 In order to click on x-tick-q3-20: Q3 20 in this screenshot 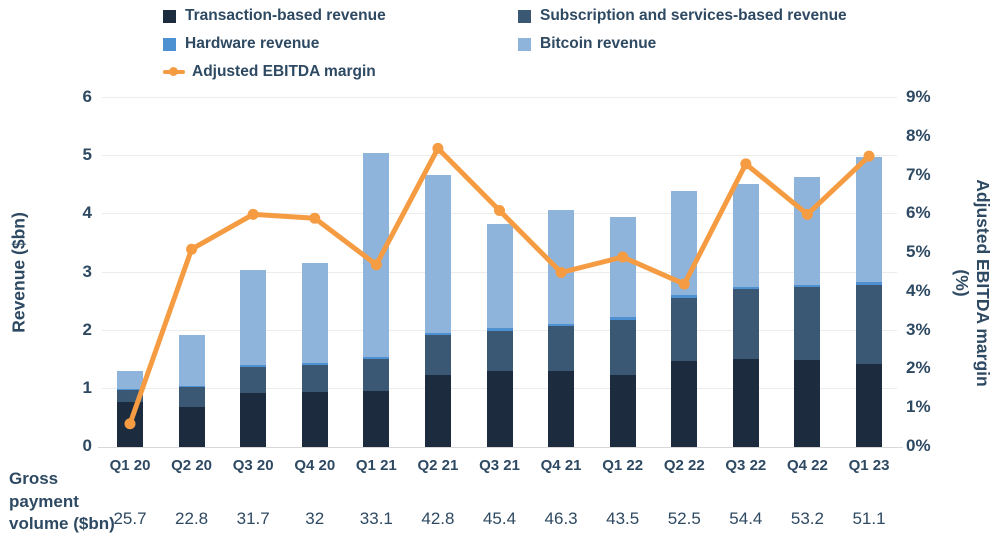, I will do `click(253, 465)`.